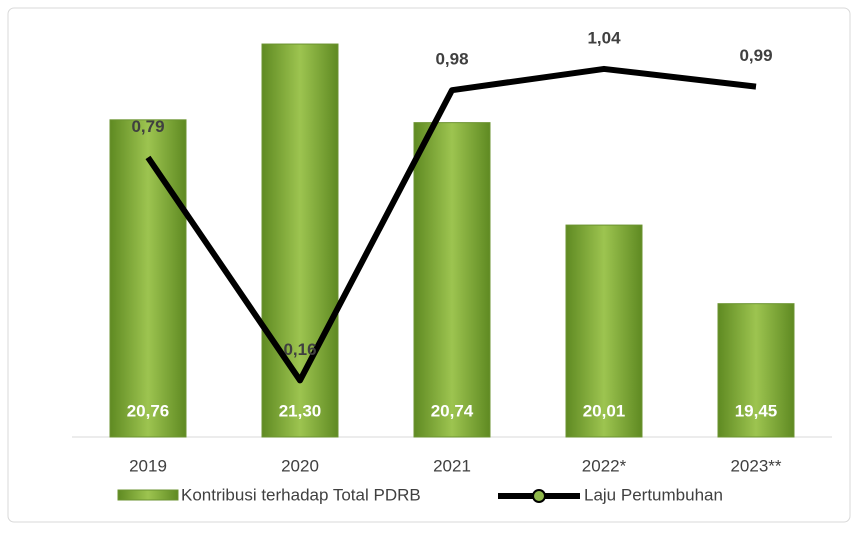  What do you see at coordinates (452, 410) in the screenshot?
I see `bar-value-label: 20,74` at bounding box center [452, 410].